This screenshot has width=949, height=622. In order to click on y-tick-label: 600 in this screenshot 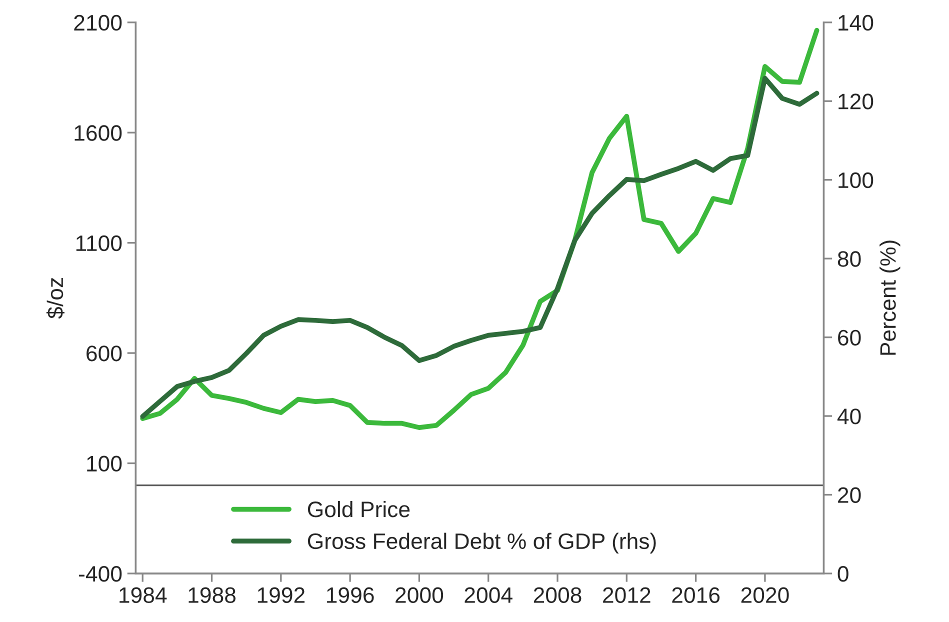, I will do `click(104, 354)`.